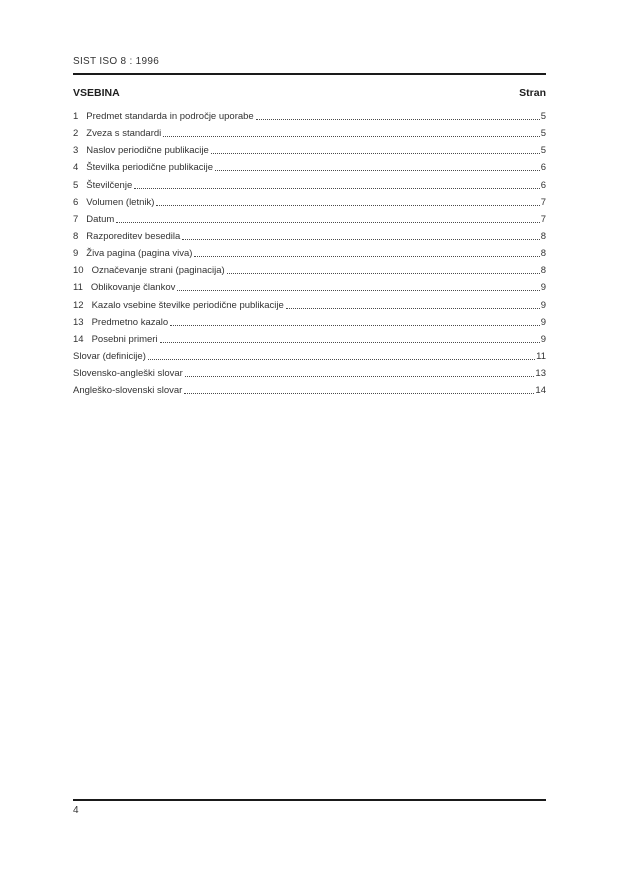 The width and height of the screenshot is (619, 877). Describe the element at coordinates (147, 151) in the screenshot. I see `toc-entry-title: Naslov periodične publikacije` at that location.